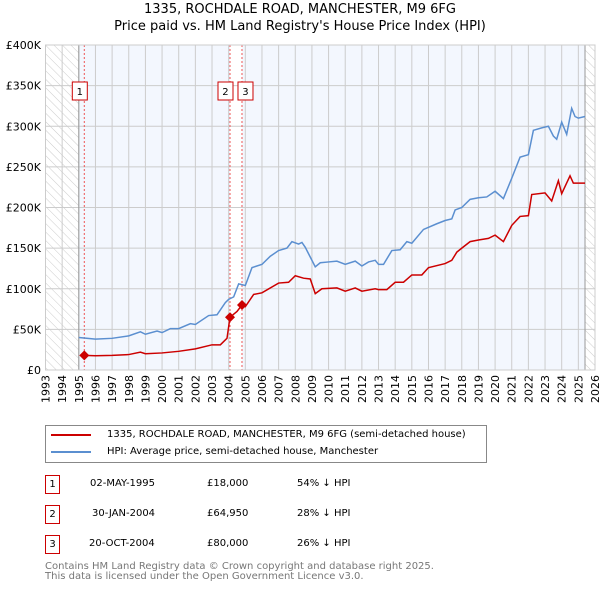 This screenshot has width=600, height=590. Describe the element at coordinates (312, 389) in the screenshot. I see `x-tick-label: 2009` at that location.